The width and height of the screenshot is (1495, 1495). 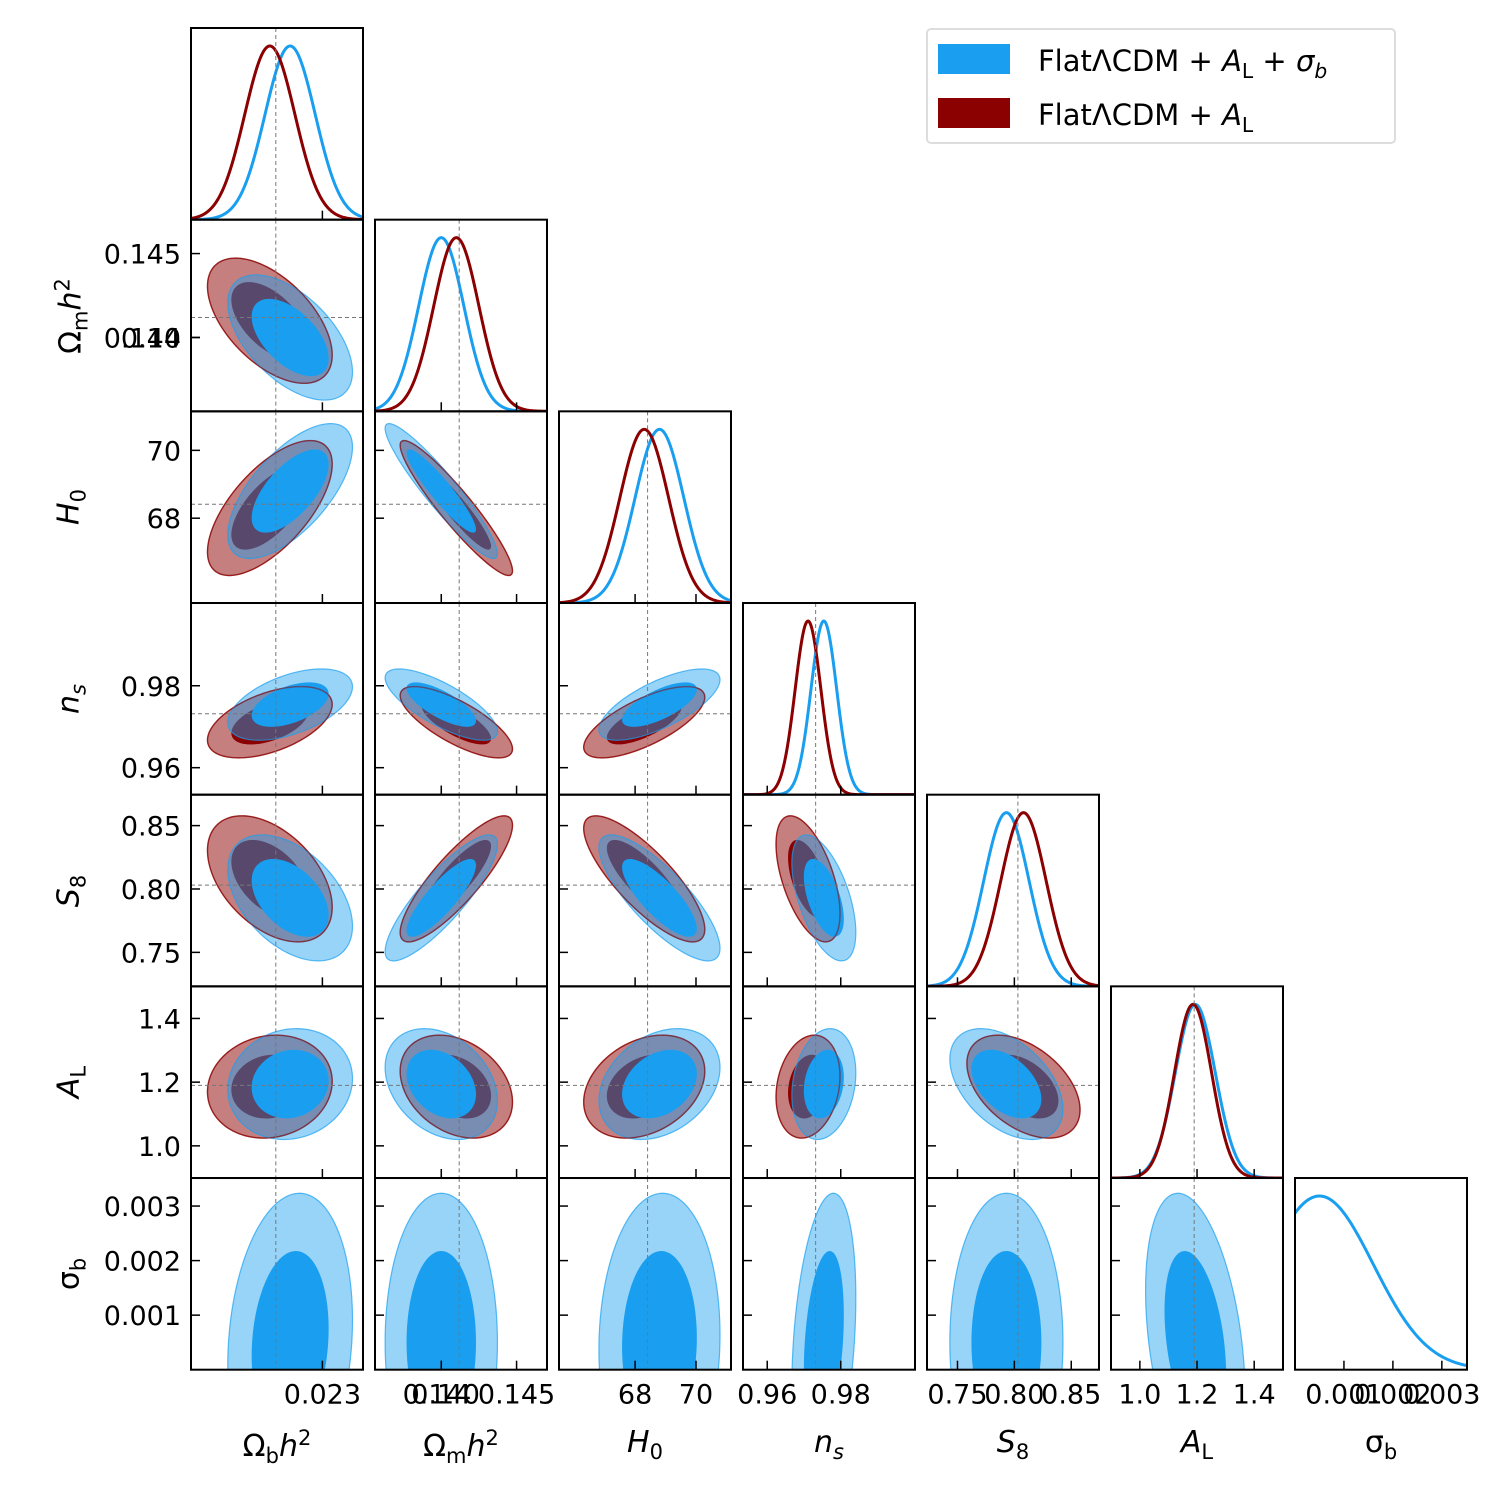 What do you see at coordinates (1254, 1395) in the screenshot?
I see `x-tick-label: 1.4` at bounding box center [1254, 1395].